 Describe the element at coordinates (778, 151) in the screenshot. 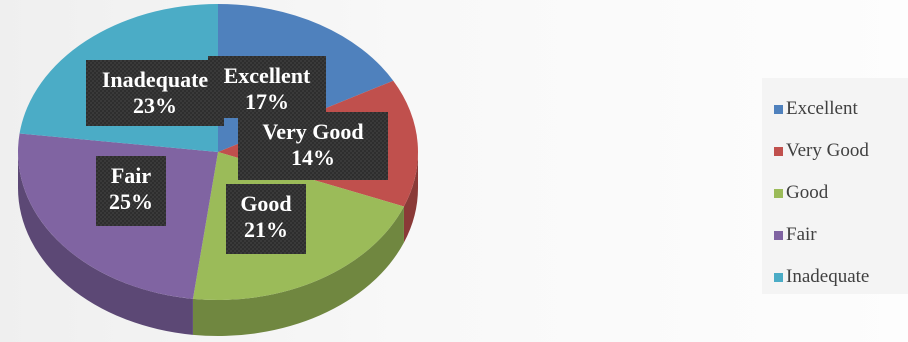

I see `legend-swatch-very-good` at that location.